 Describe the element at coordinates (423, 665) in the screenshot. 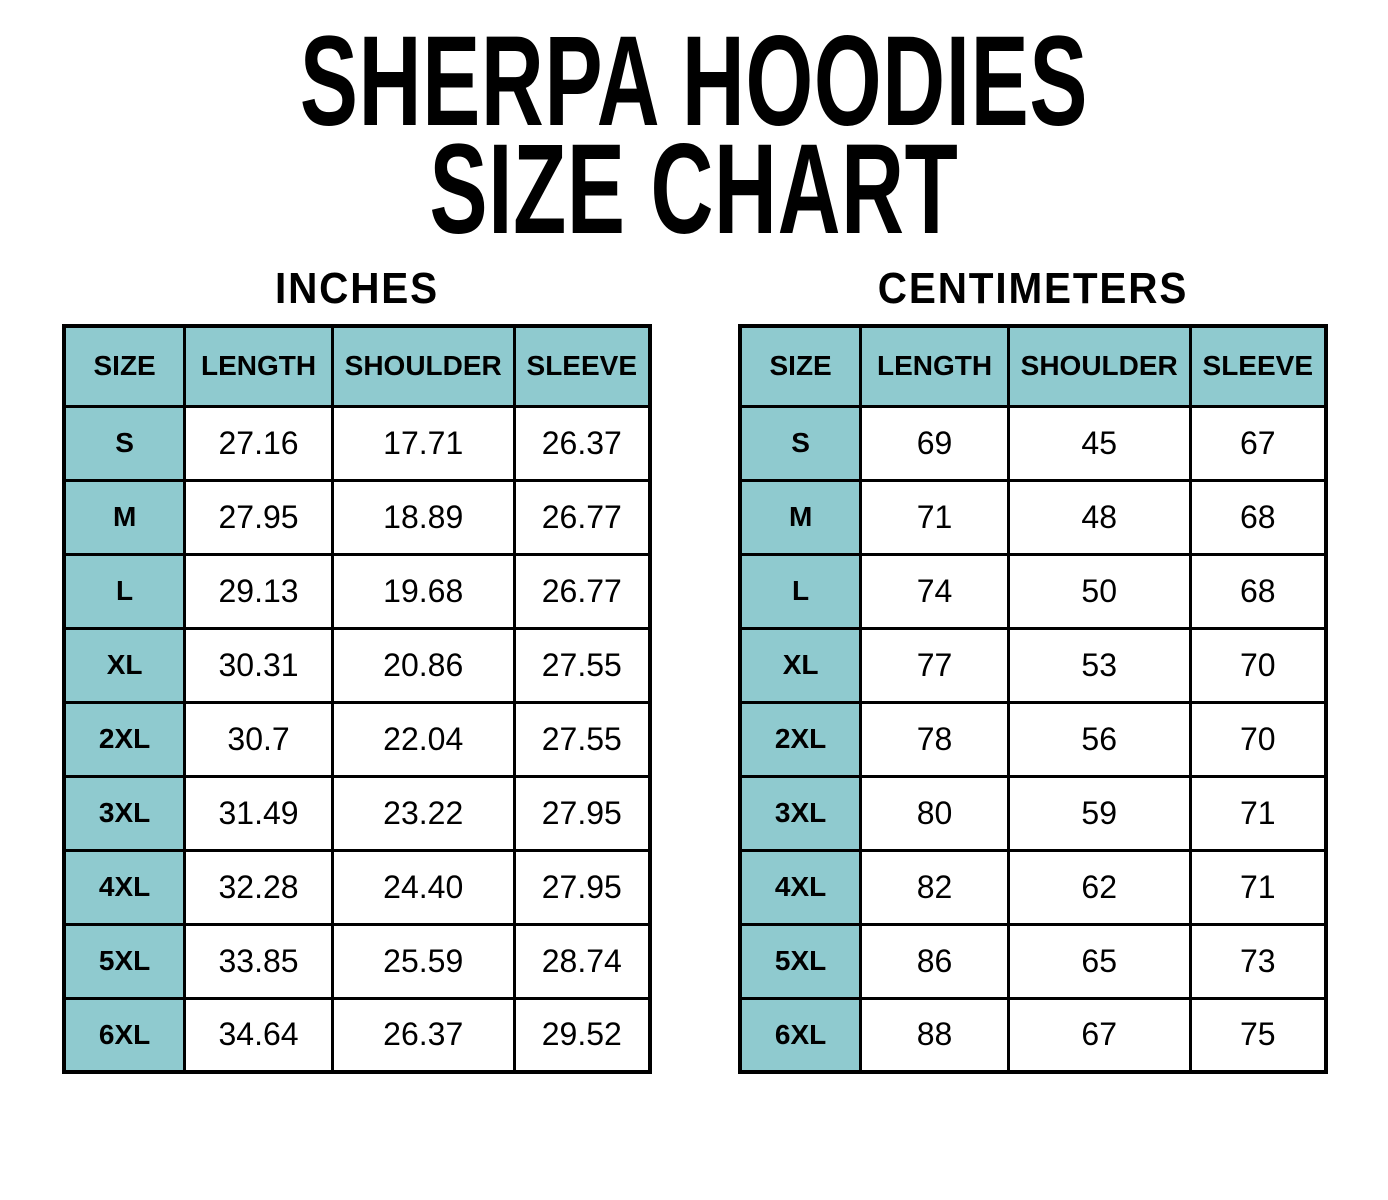

I see `value-cell: 20.86` at that location.